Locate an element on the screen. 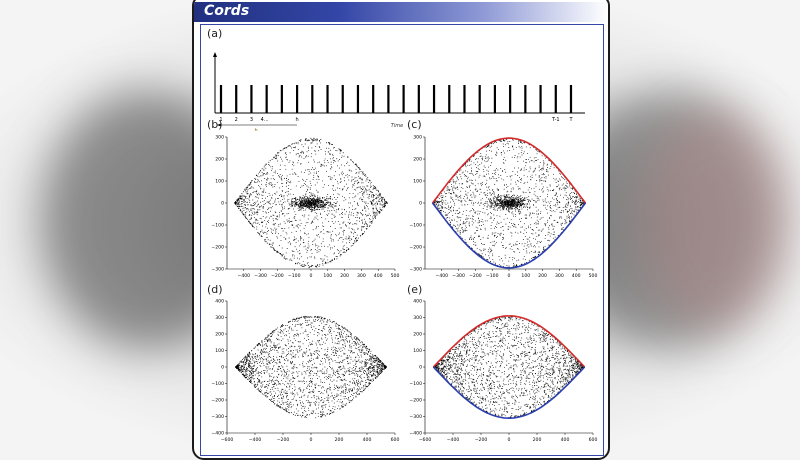  y-tick-label: 100 is located at coordinates (417, 182).